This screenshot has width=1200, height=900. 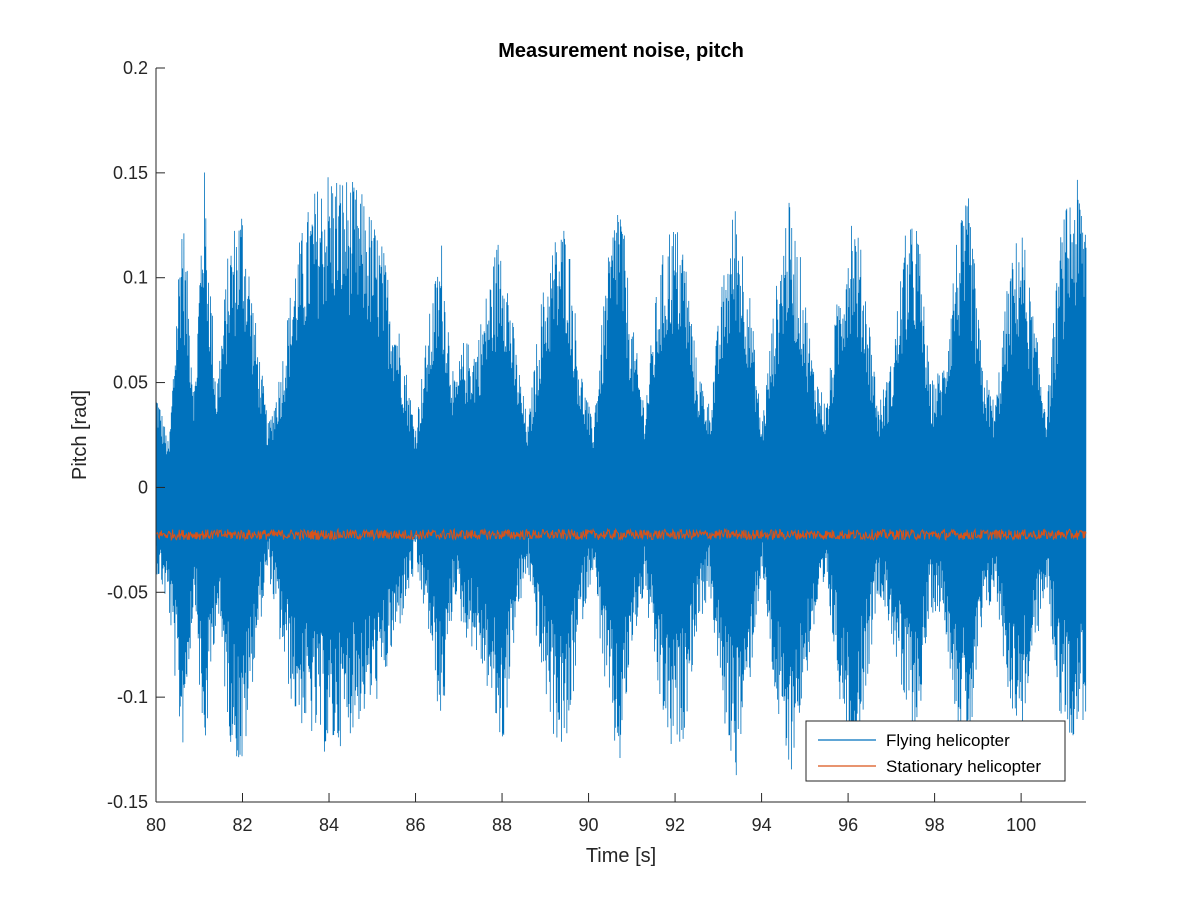 What do you see at coordinates (127, 592) in the screenshot?
I see `y-tick-label: -0.05` at bounding box center [127, 592].